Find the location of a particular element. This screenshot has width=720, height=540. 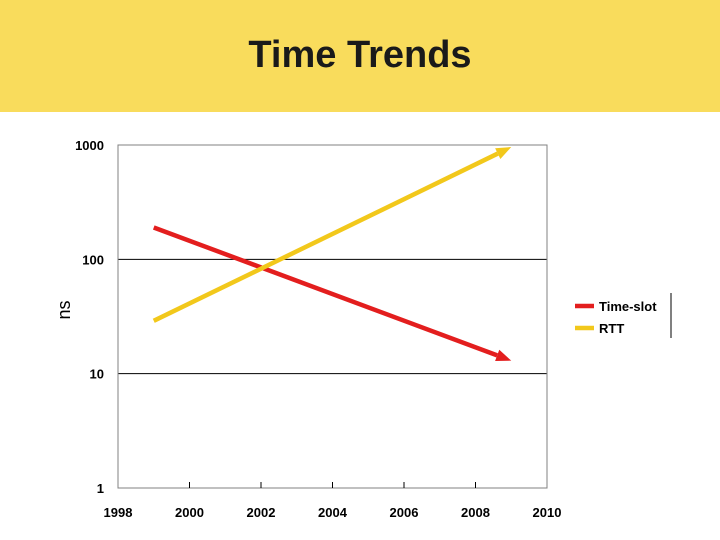

x-tick-label: 2006 is located at coordinates (404, 512).